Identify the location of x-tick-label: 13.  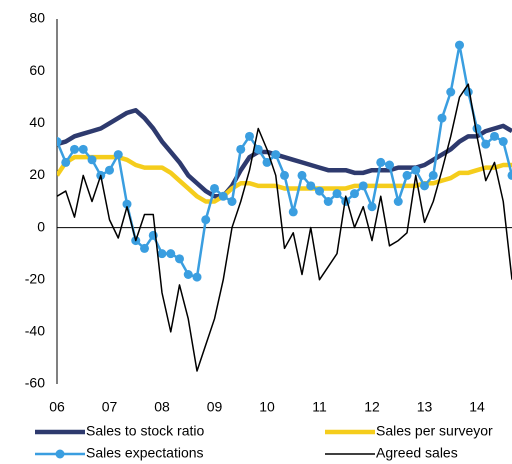
(425, 407).